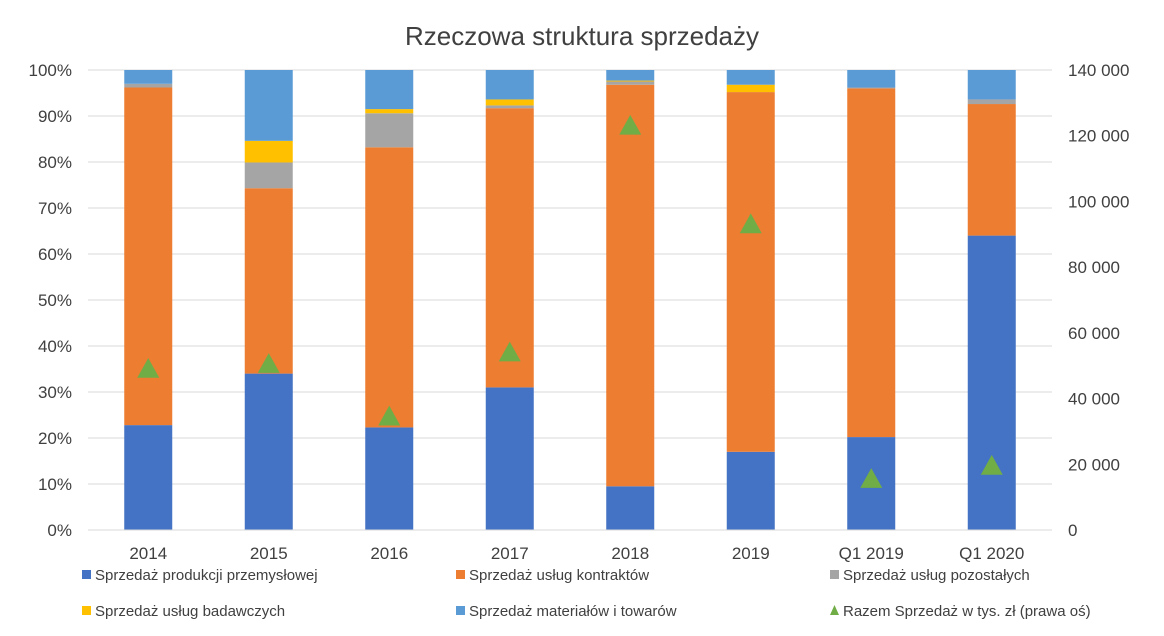 The height and width of the screenshot is (636, 1164). I want to click on legend-label: Sprzedaż produkcji przemysłowej, so click(206, 575).